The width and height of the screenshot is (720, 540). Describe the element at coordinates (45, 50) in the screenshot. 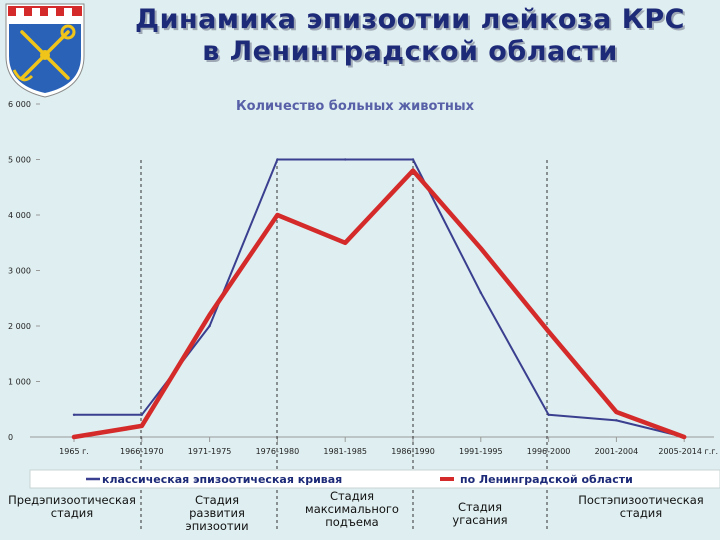

I see `coat-of-arms-icon` at that location.